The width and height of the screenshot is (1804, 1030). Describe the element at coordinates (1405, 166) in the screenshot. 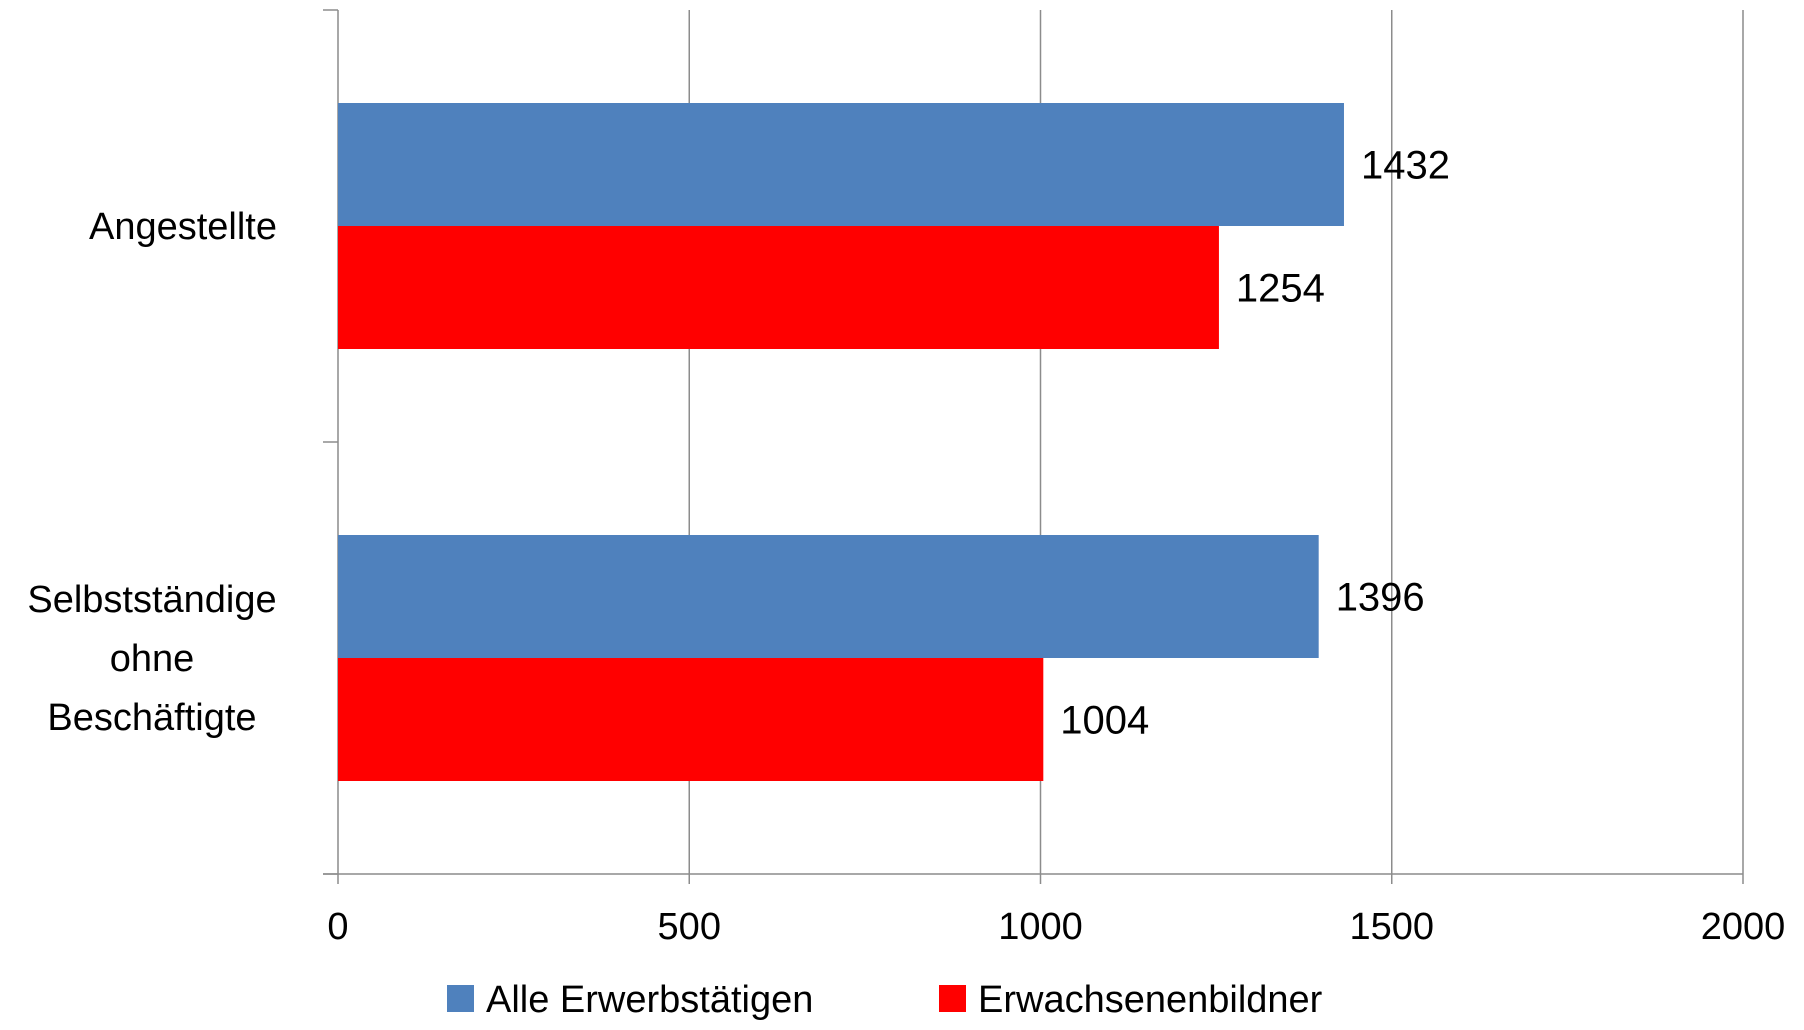

I see `data-label: 1432` at that location.